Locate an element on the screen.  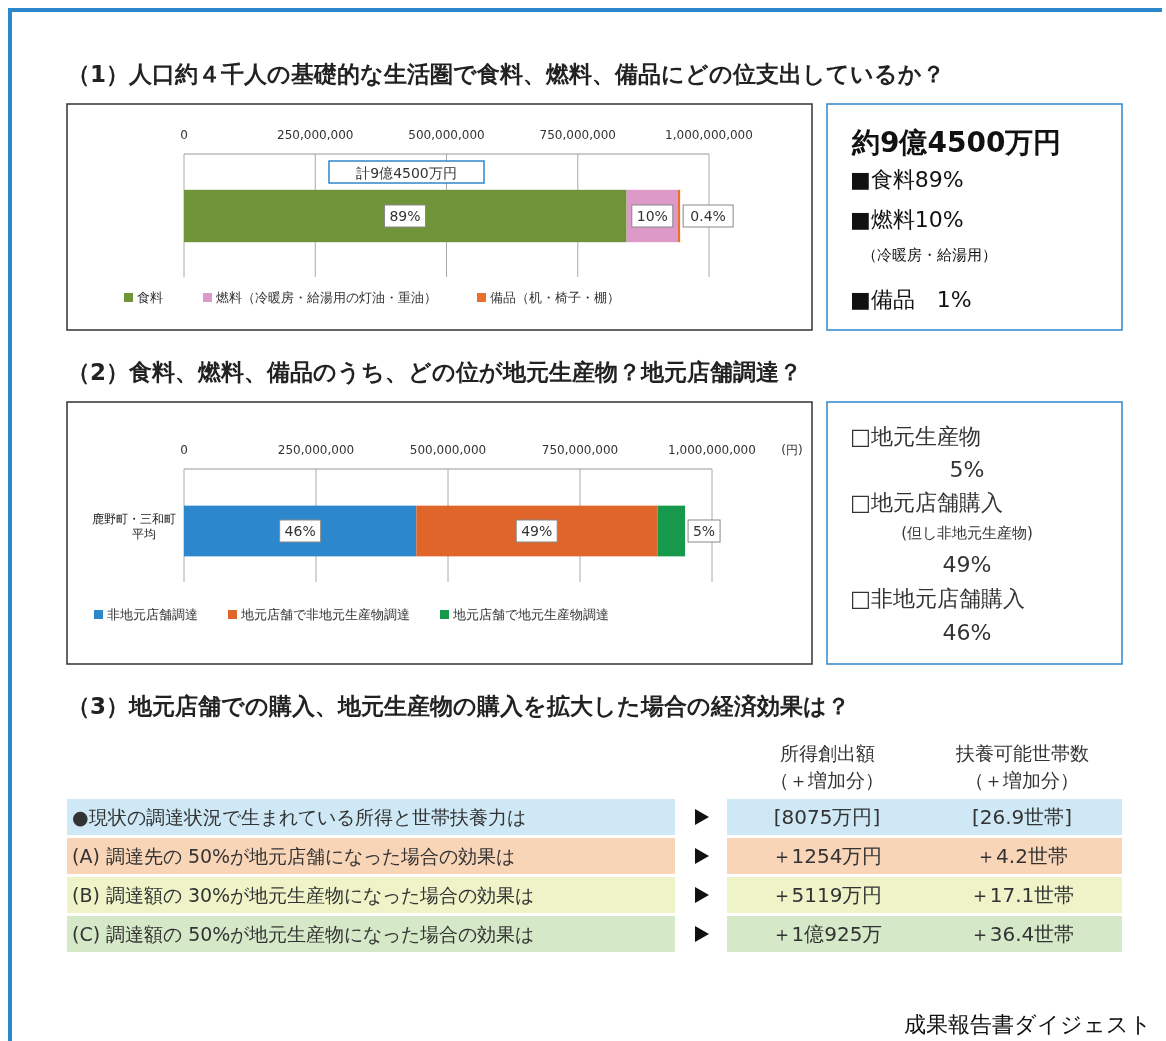
text: 成果報告書ダイジェスト is located at coordinates (1028, 1024).